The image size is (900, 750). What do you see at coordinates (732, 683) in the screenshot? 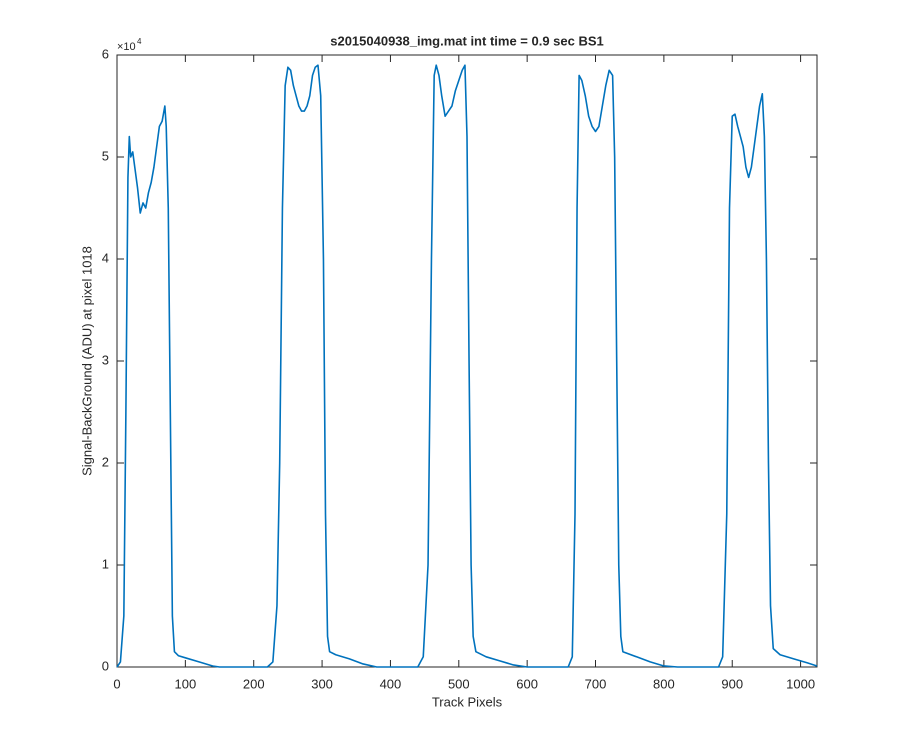
I see `x-tick-label: 900` at bounding box center [732, 683].